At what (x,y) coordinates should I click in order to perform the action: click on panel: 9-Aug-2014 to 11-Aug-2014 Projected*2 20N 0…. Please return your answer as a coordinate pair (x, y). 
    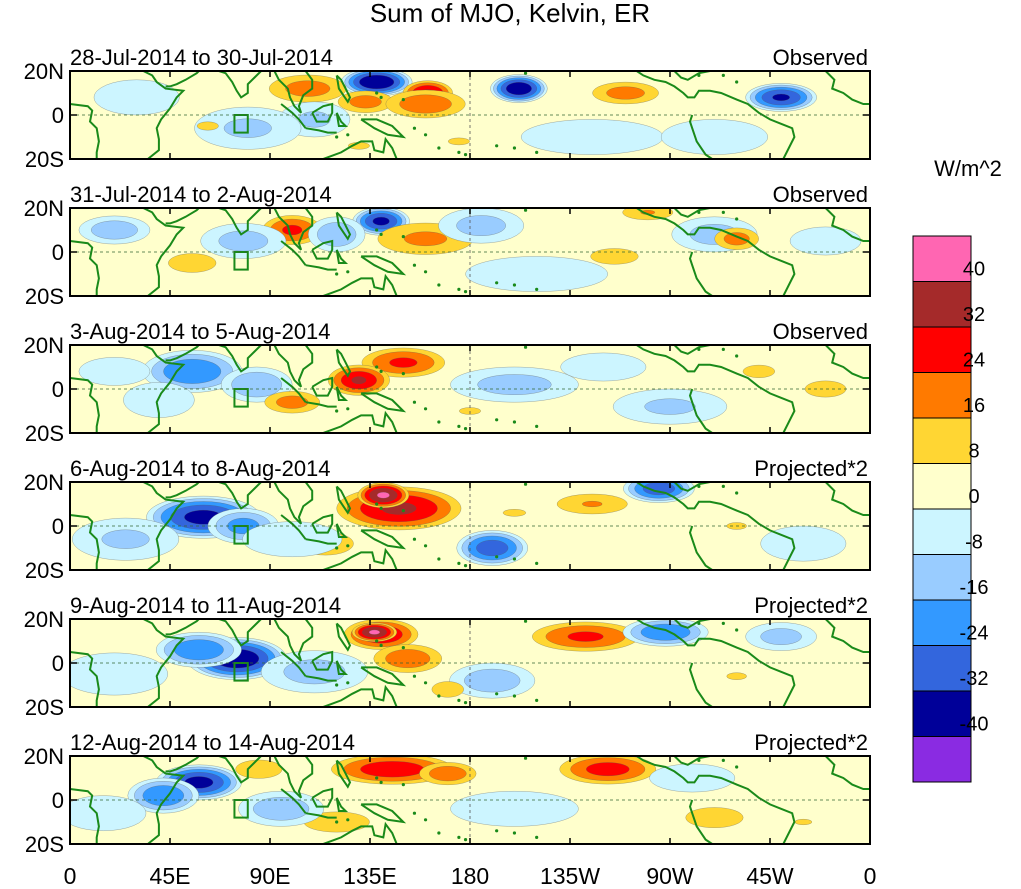
    Looking at the image, I should click on (447, 656).